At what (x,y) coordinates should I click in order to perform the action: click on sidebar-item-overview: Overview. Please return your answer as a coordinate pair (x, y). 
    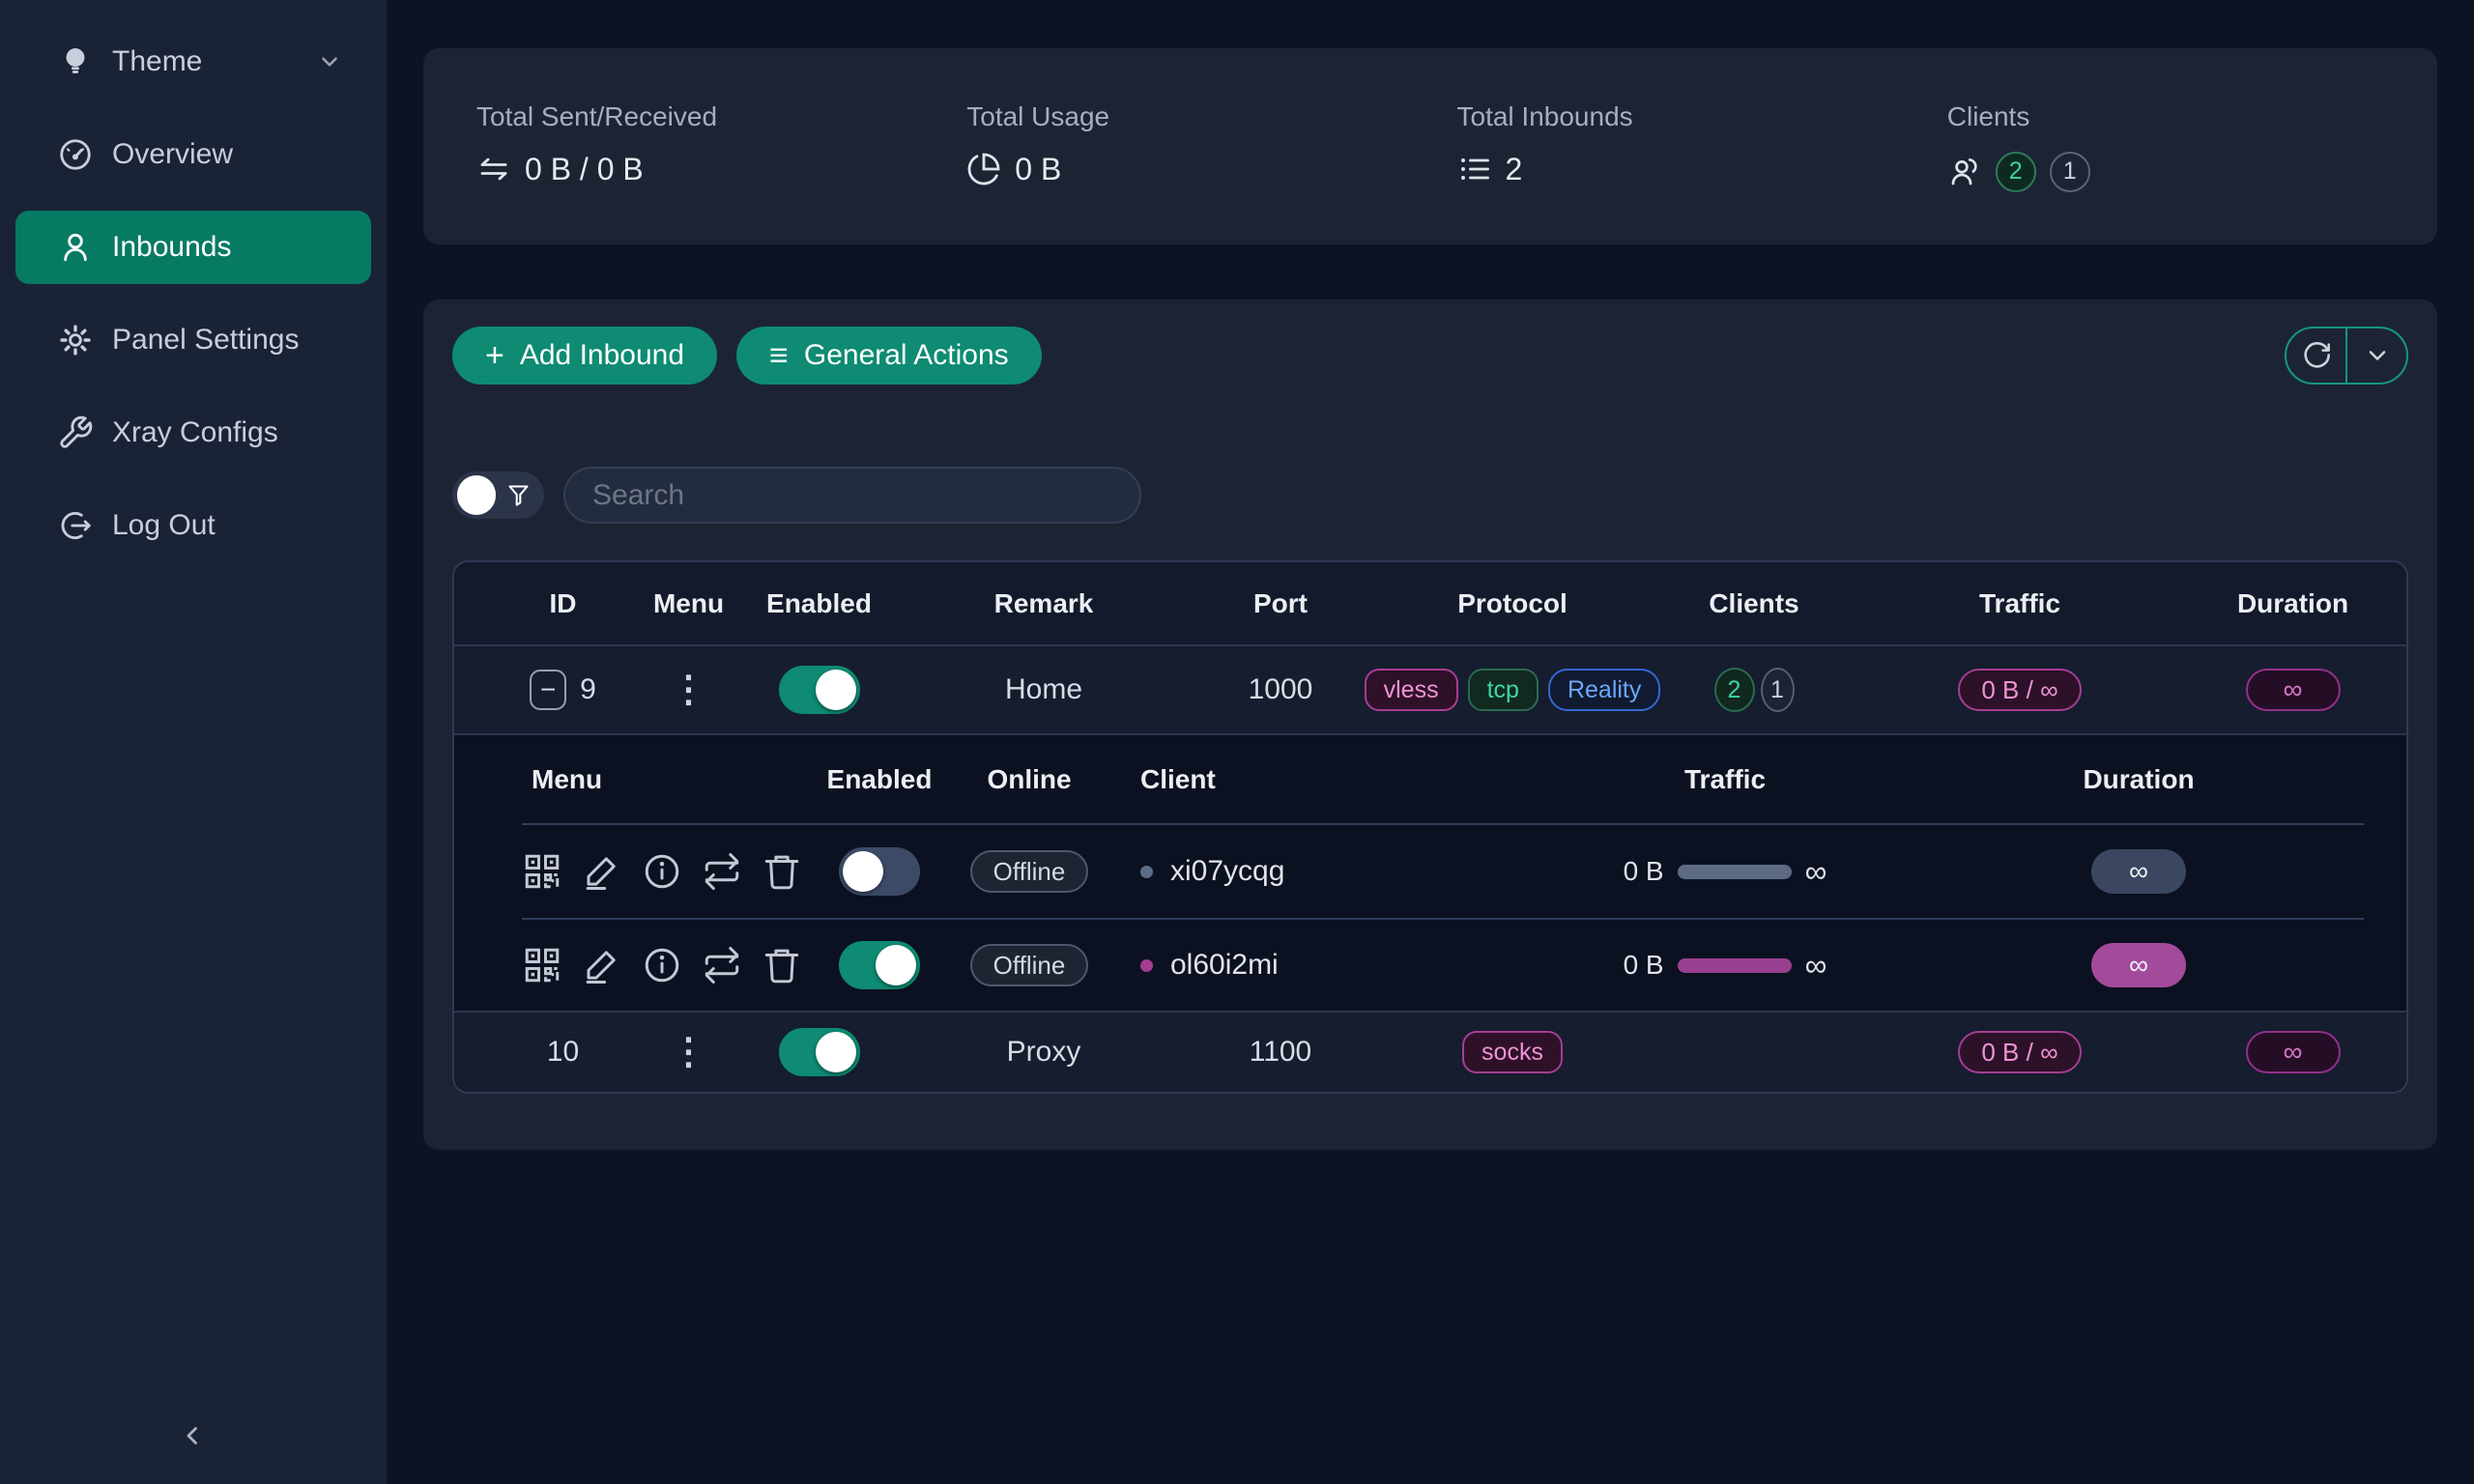
    Looking at the image, I should click on (193, 154).